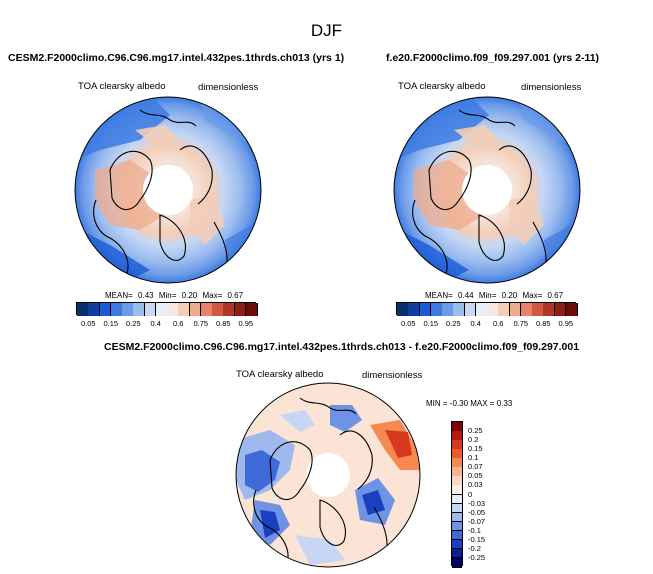  I want to click on left-min-label: Min=, so click(167, 295).